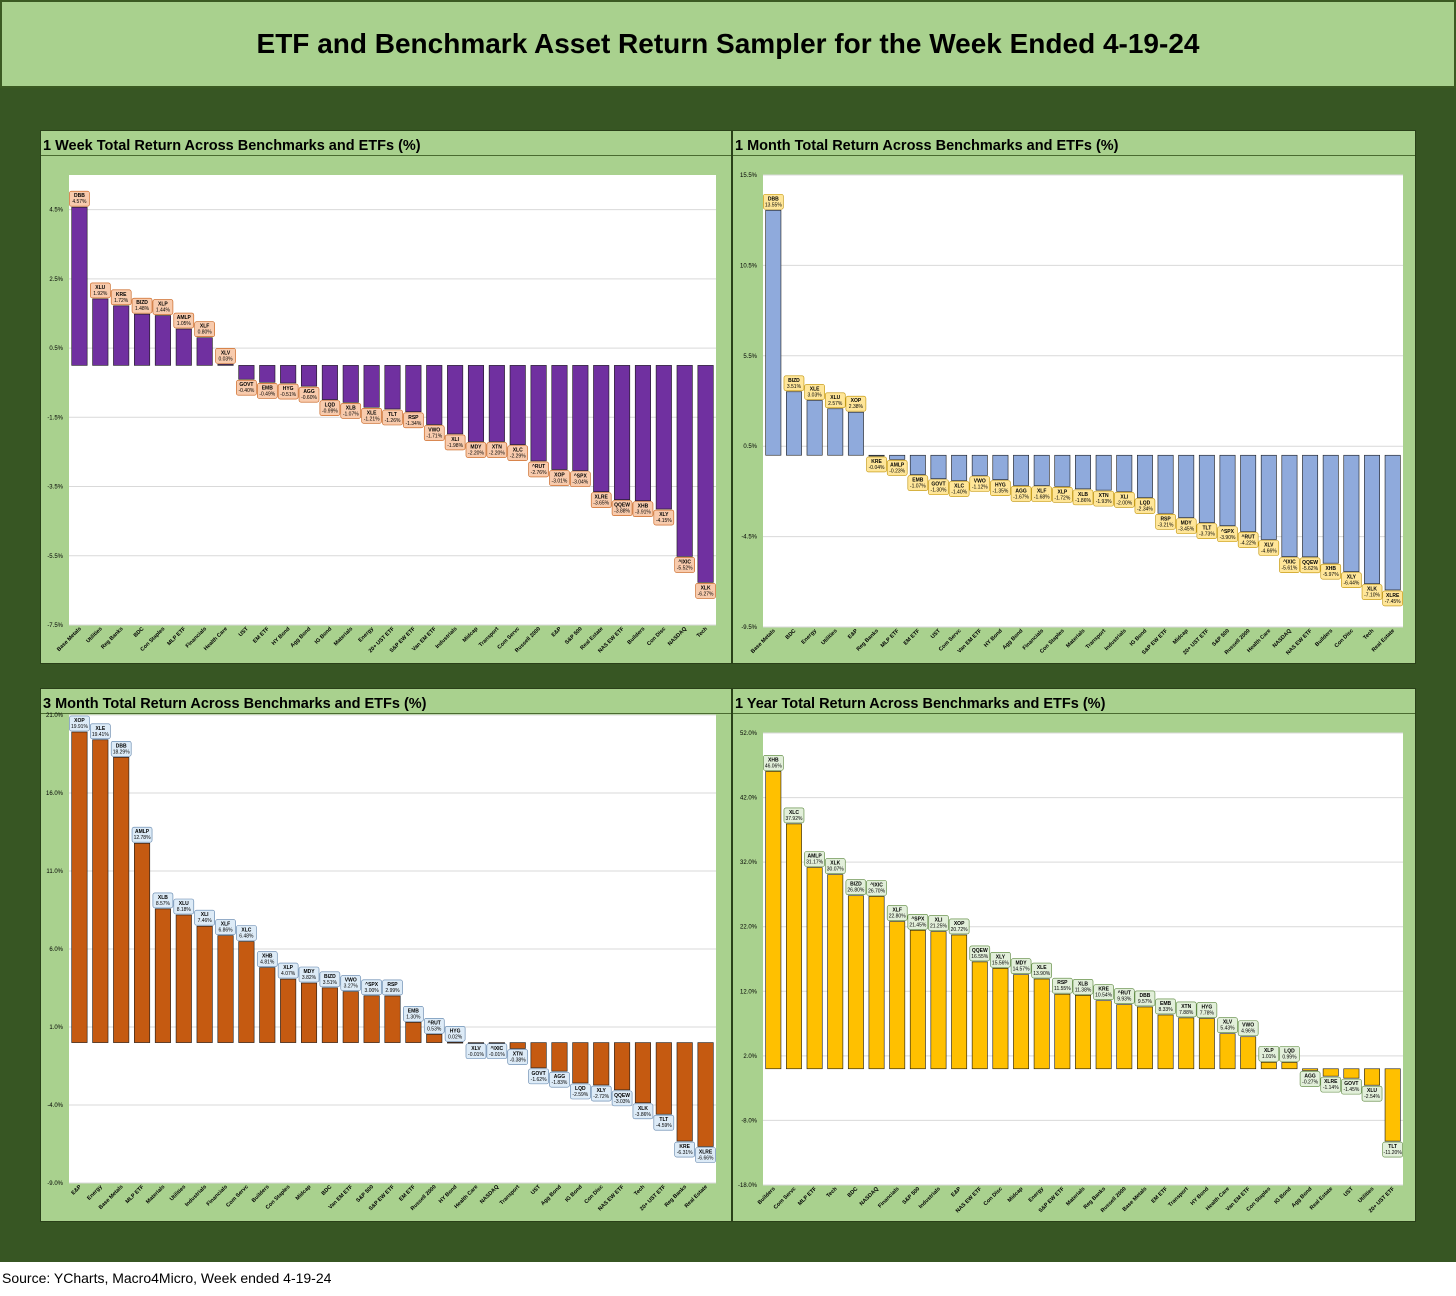  What do you see at coordinates (684, 562) in the screenshot?
I see `data-label-ticker: ^IXIC` at bounding box center [684, 562].